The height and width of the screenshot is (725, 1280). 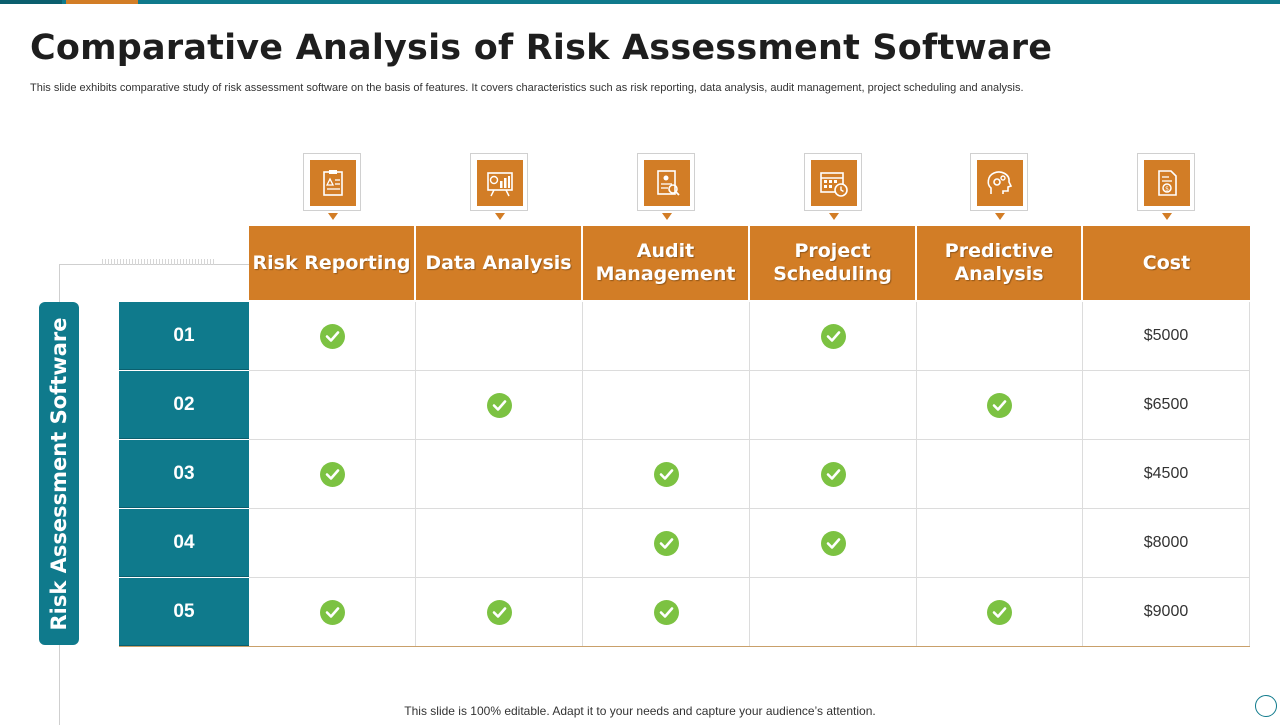 I want to click on cost-document-icon: $, so click(x=1166, y=186).